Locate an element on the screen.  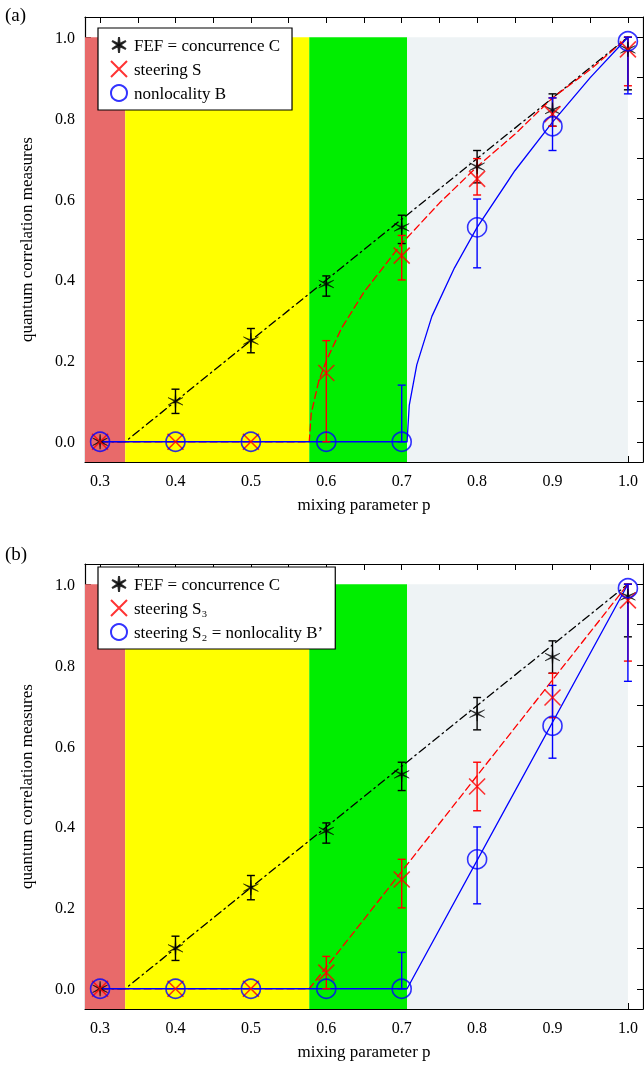
chart-title: (b) is located at coordinates (16, 554).